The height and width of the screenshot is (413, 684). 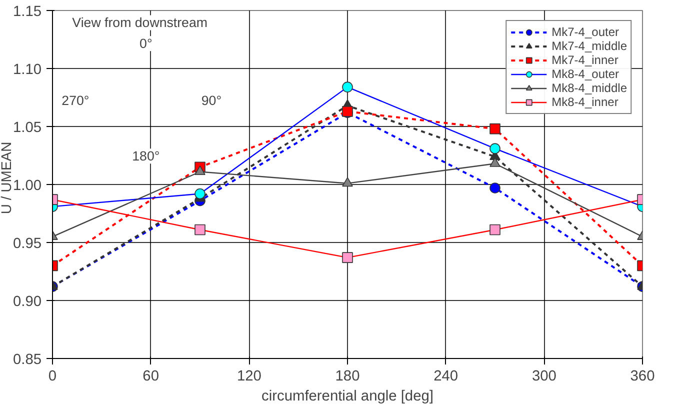 I want to click on annotation: 90°, so click(x=211, y=100).